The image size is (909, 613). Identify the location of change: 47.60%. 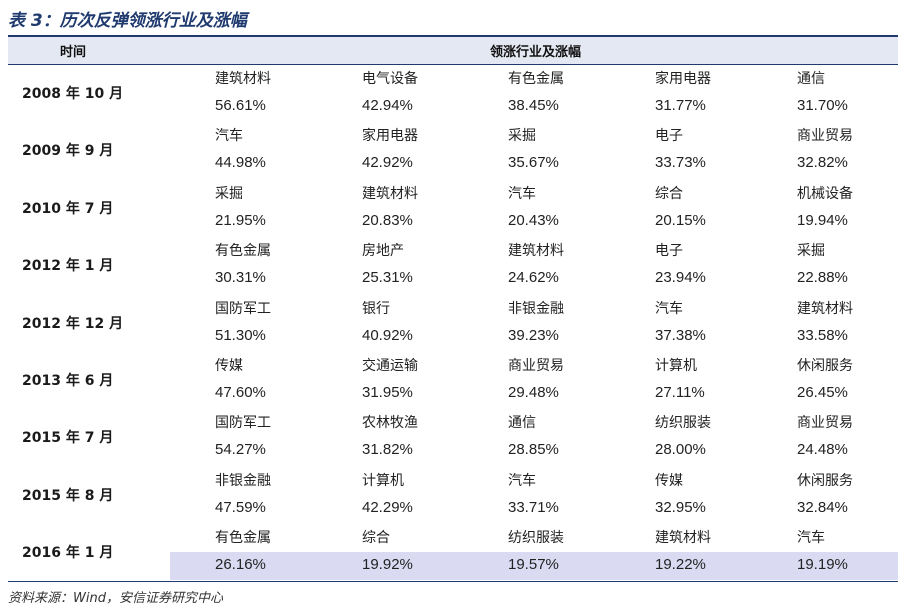
(240, 392).